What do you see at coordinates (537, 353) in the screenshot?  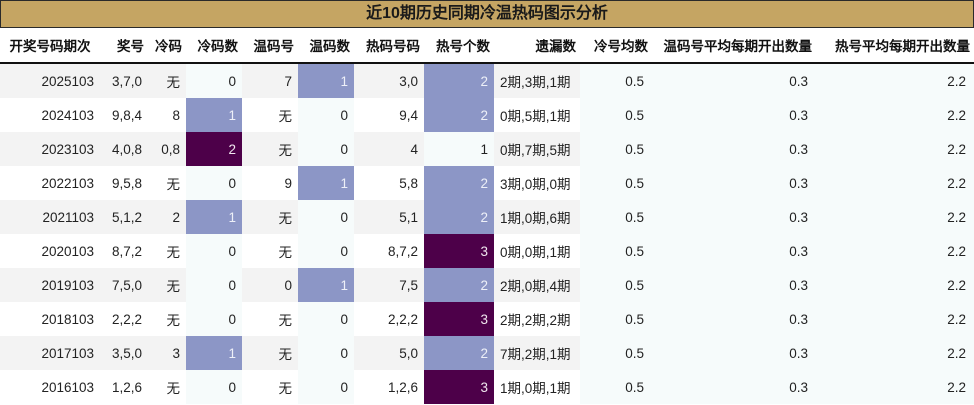 I see `missed-cell: 7期,2期,1期` at bounding box center [537, 353].